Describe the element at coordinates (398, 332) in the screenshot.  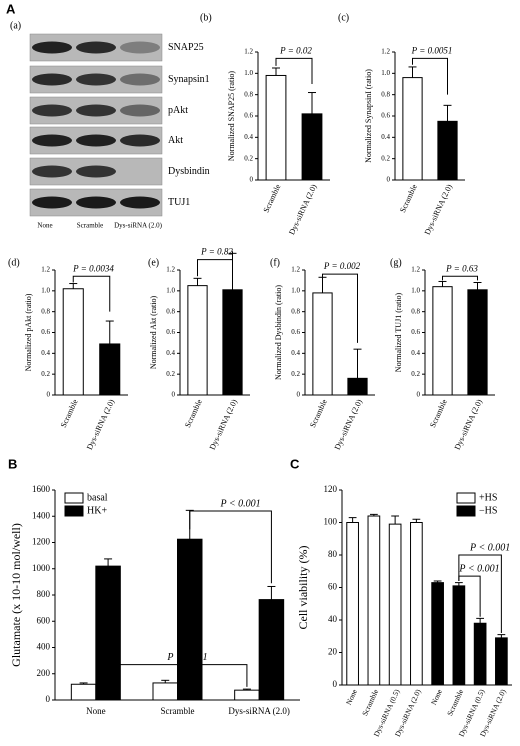
I see `y-axis-label: Normalized TUJ1 (ratio)` at that location.